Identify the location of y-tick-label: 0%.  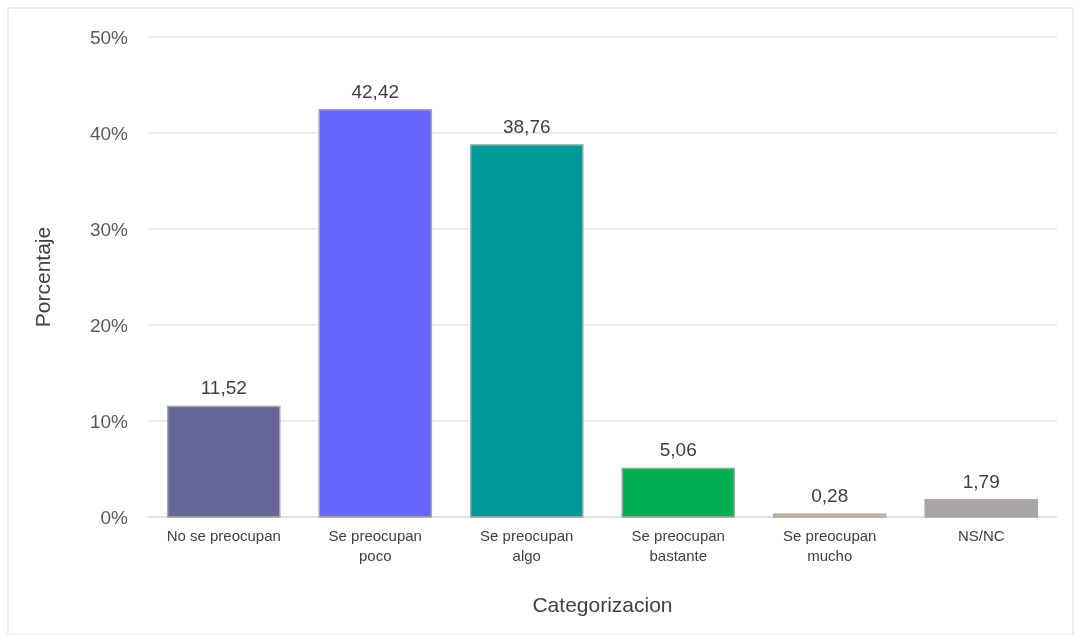
(114, 517).